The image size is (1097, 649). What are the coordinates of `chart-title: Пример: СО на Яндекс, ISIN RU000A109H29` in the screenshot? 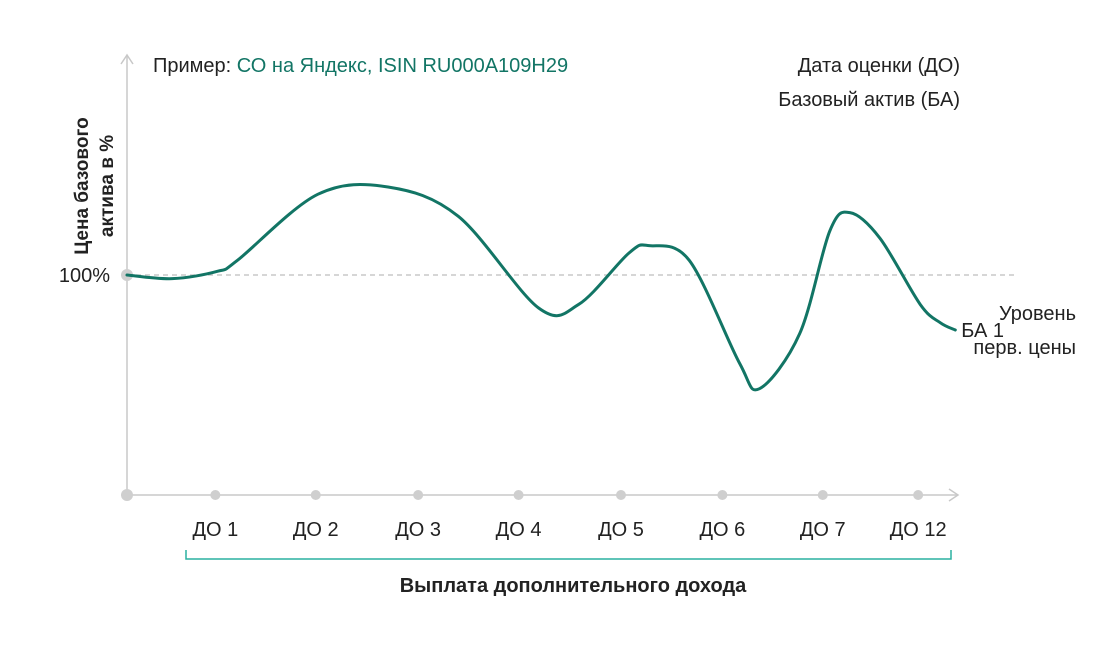 It's located at (360, 66).